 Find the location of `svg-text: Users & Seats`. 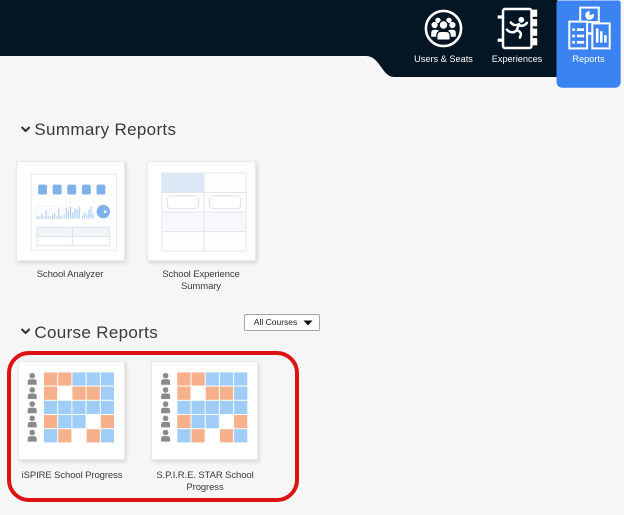

svg-text: Users & Seats is located at coordinates (443, 59).